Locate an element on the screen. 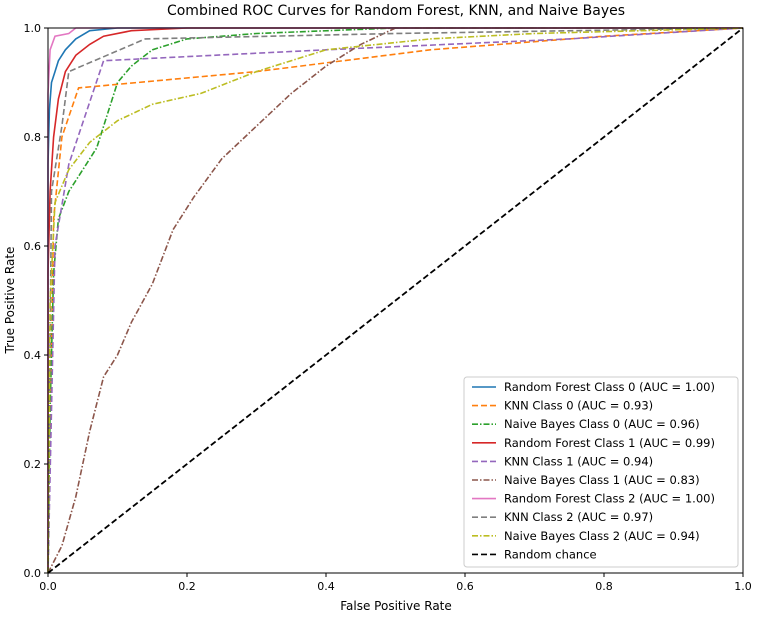 Image resolution: width=761 pixels, height=617 pixels. legend-label-0: Random Forest Class 0 (AUC = 1.00) is located at coordinates (609, 387).